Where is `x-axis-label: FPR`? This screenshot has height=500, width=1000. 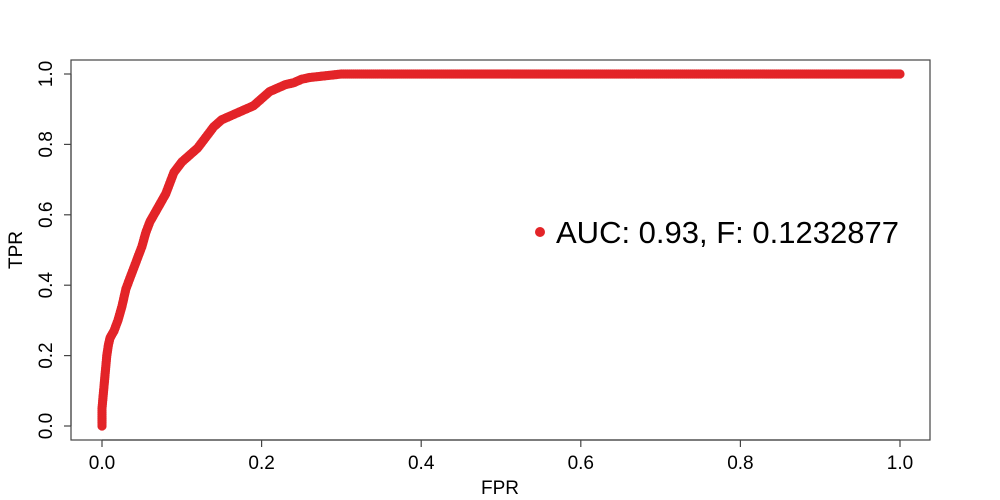 x-axis-label: FPR is located at coordinates (500, 488).